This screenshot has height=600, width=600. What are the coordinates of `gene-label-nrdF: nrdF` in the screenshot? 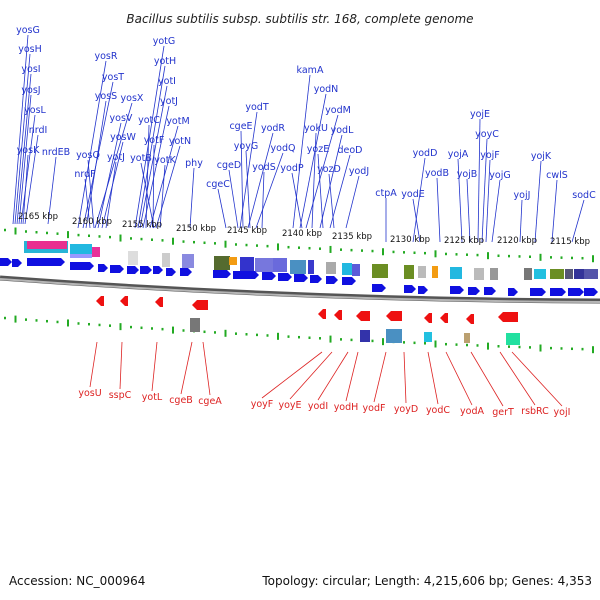 It's located at (84, 174).